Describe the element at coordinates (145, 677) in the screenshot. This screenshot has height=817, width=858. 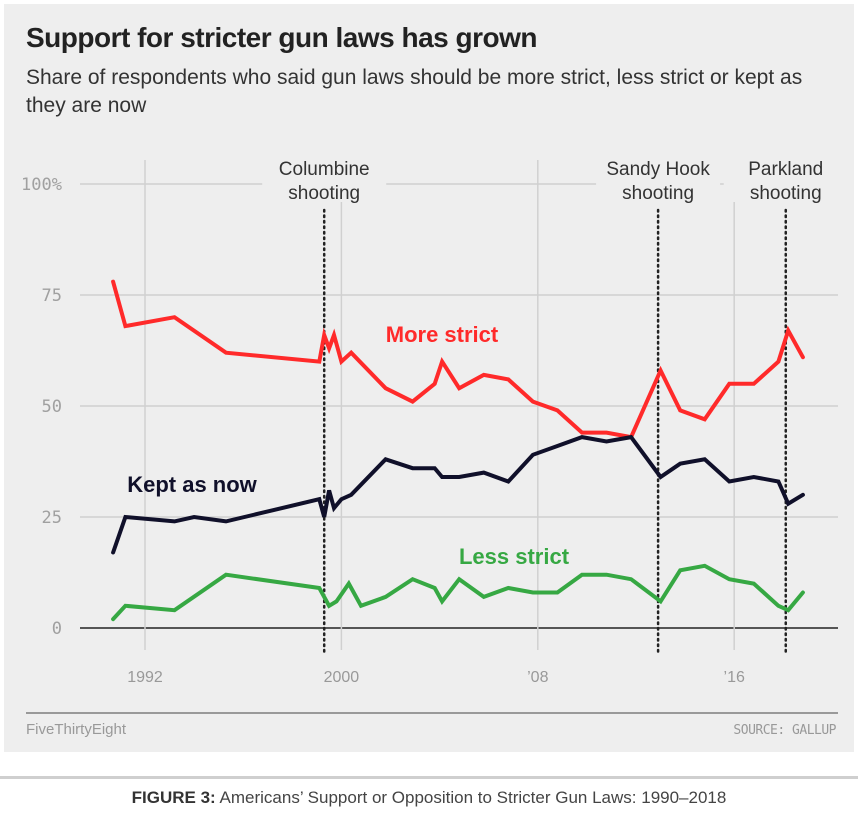
I see `x-tick-label: 1992` at that location.